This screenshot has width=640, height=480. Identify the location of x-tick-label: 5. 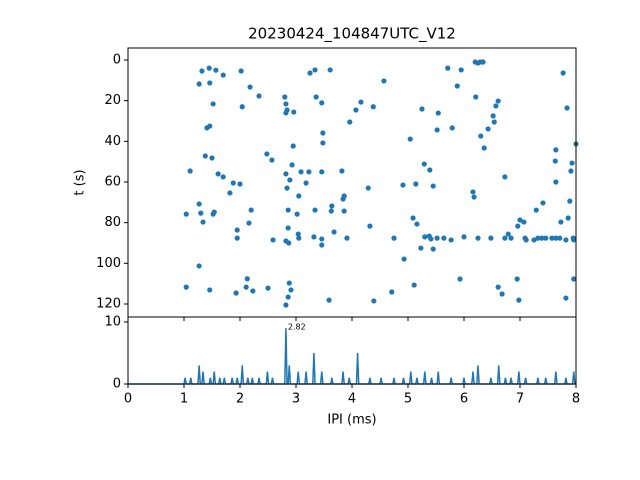
(408, 399).